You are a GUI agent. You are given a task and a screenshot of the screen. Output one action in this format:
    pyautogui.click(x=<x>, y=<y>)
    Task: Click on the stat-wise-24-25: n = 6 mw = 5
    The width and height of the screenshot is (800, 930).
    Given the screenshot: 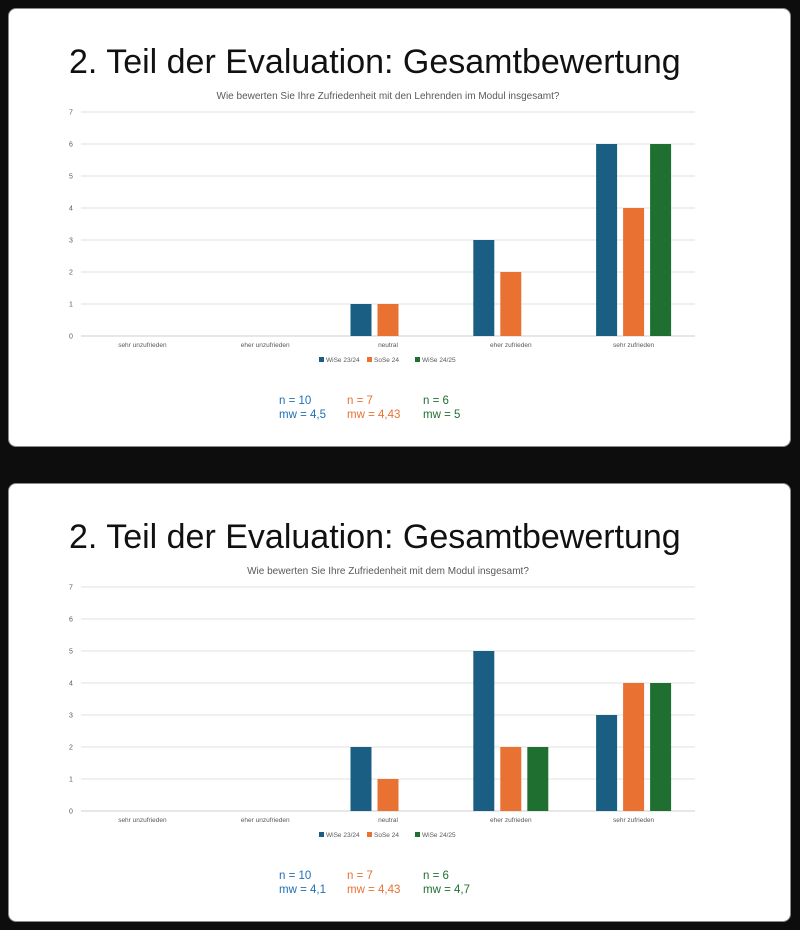 What is the action you would take?
    pyautogui.click(x=441, y=408)
    